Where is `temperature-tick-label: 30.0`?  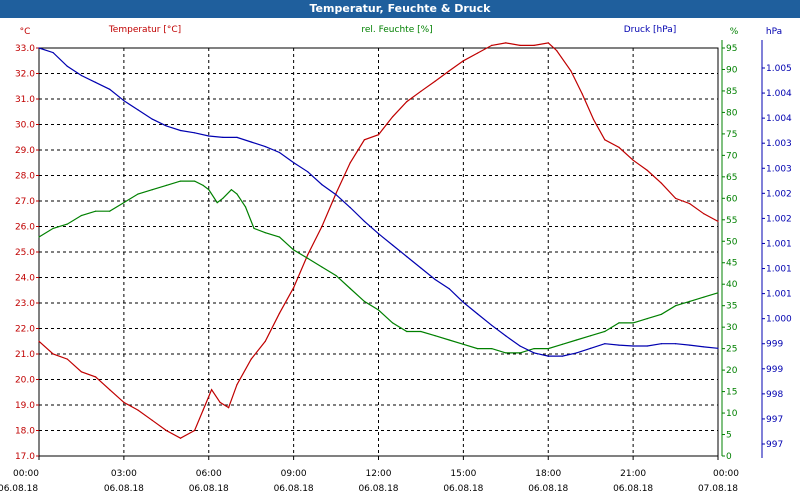 temperature-tick-label: 30.0 is located at coordinates (25, 126).